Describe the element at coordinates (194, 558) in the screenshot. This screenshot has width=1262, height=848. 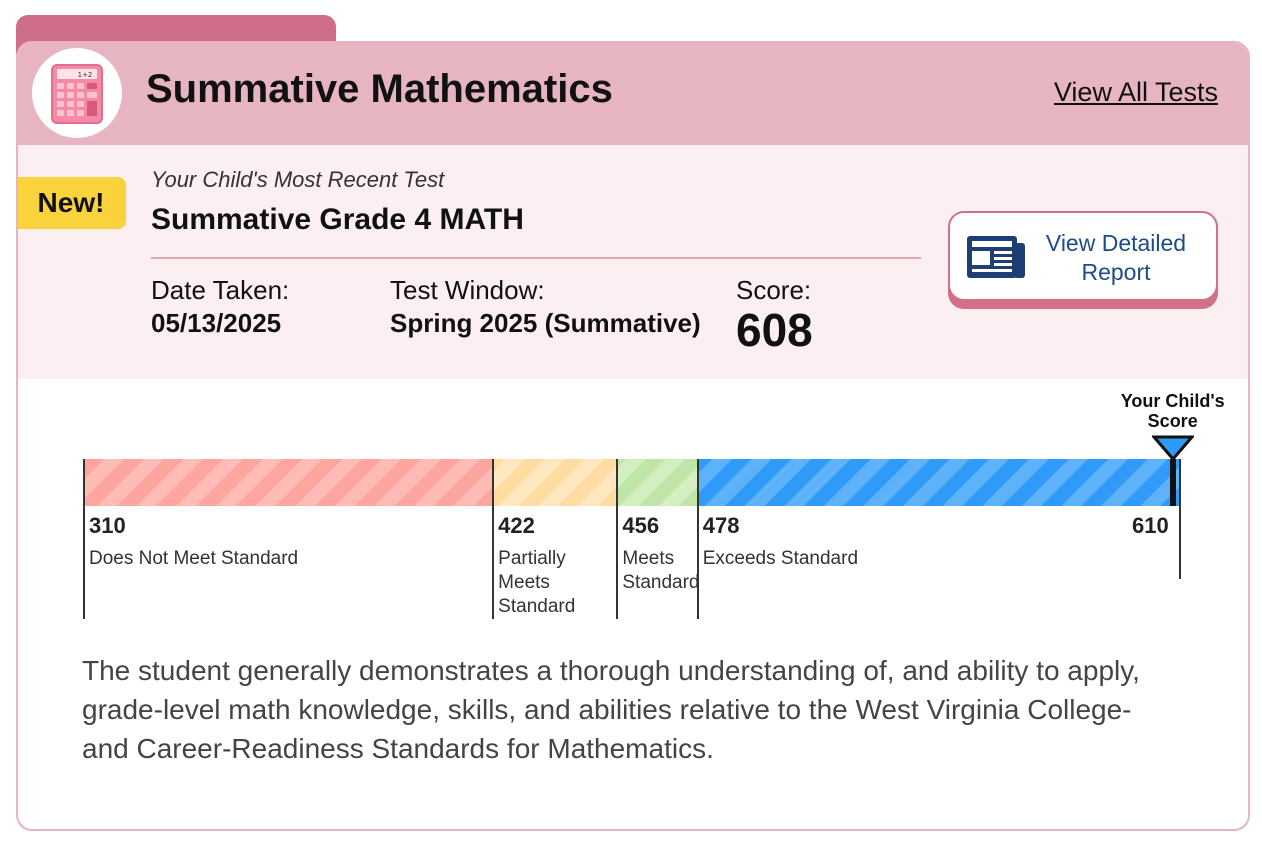
I see `band-label-0: Does Not Meet Standard` at that location.